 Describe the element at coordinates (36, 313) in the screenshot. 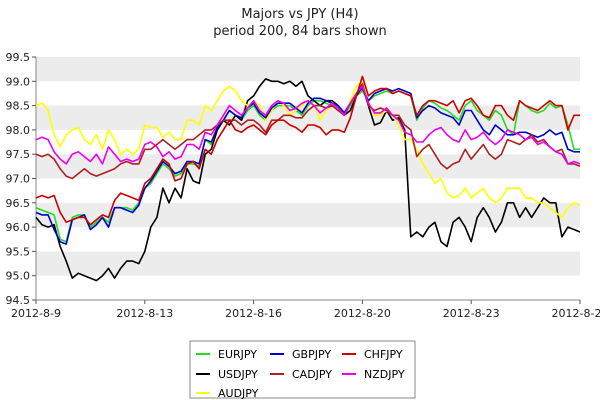

I see `x-tick-label: 2012-8-9` at that location.